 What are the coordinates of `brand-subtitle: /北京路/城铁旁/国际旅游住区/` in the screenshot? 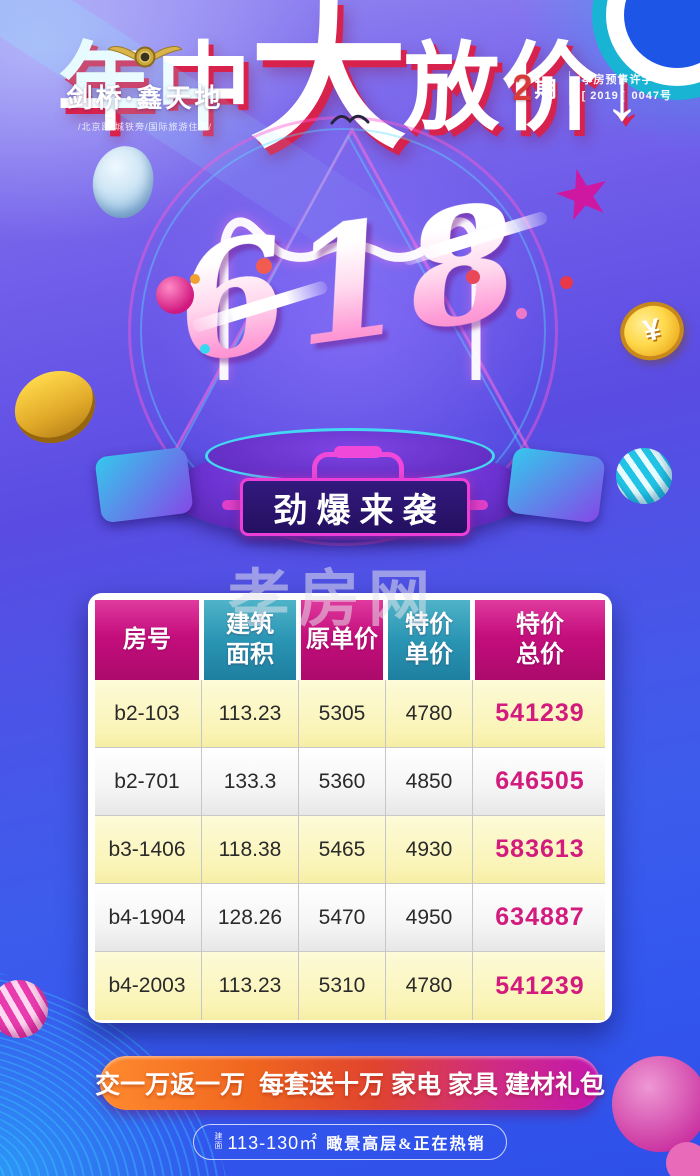 It's located at (144, 127).